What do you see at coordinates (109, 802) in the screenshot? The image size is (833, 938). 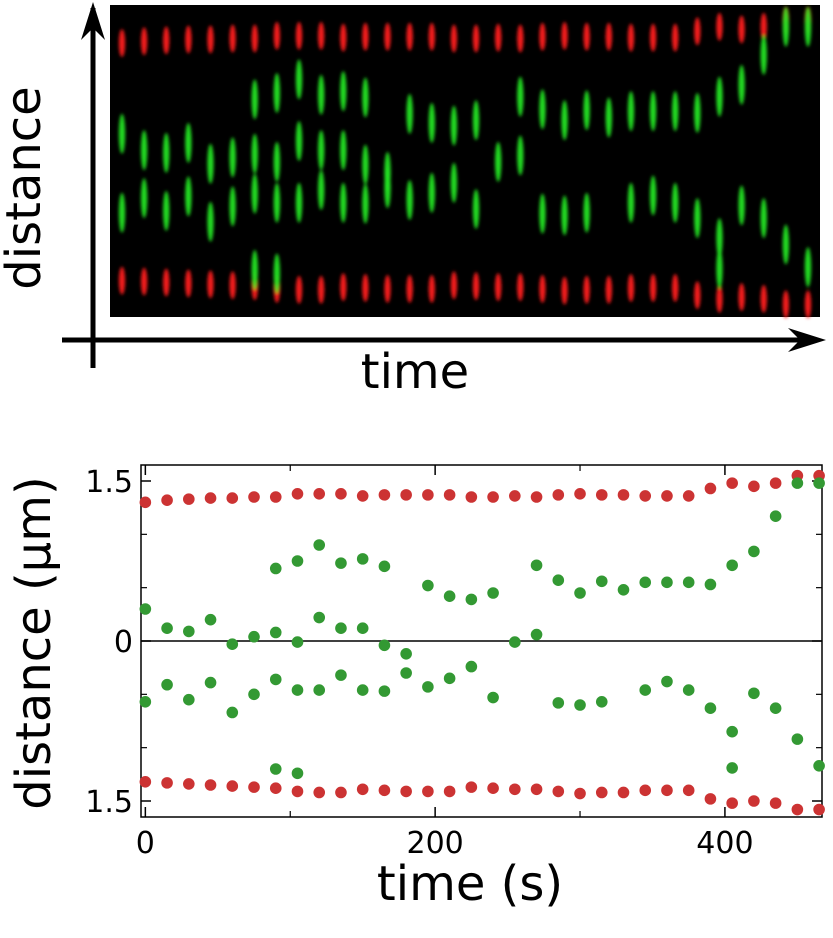 I see `y-tick-label: 1.5` at bounding box center [109, 802].